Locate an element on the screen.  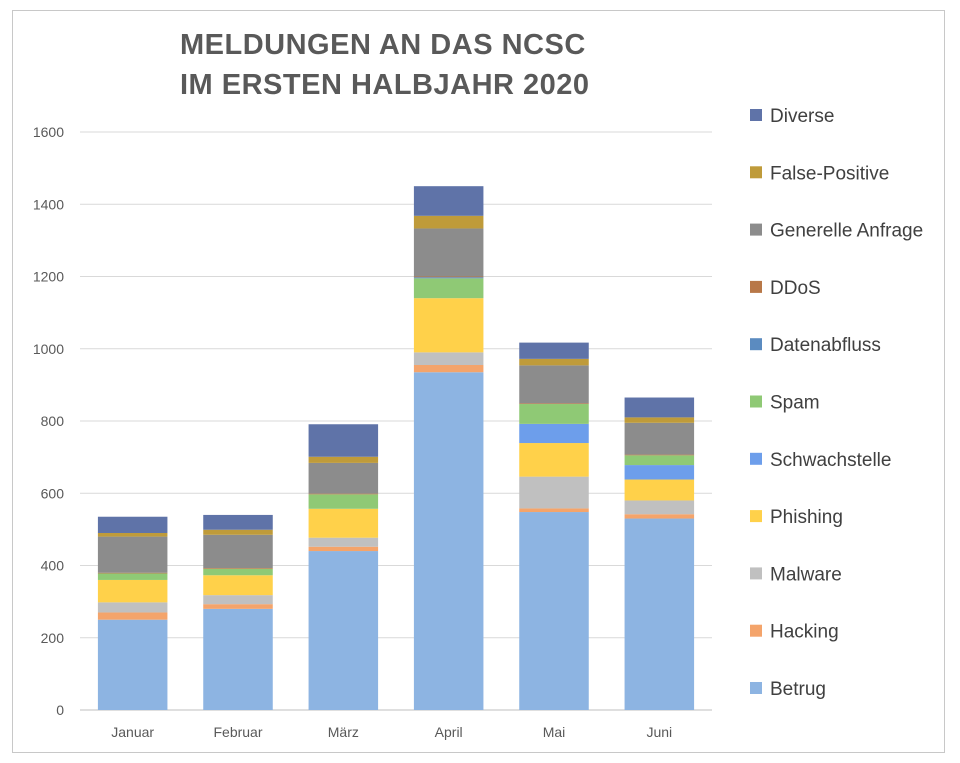
y-tick-label: 800 is located at coordinates (53, 421).